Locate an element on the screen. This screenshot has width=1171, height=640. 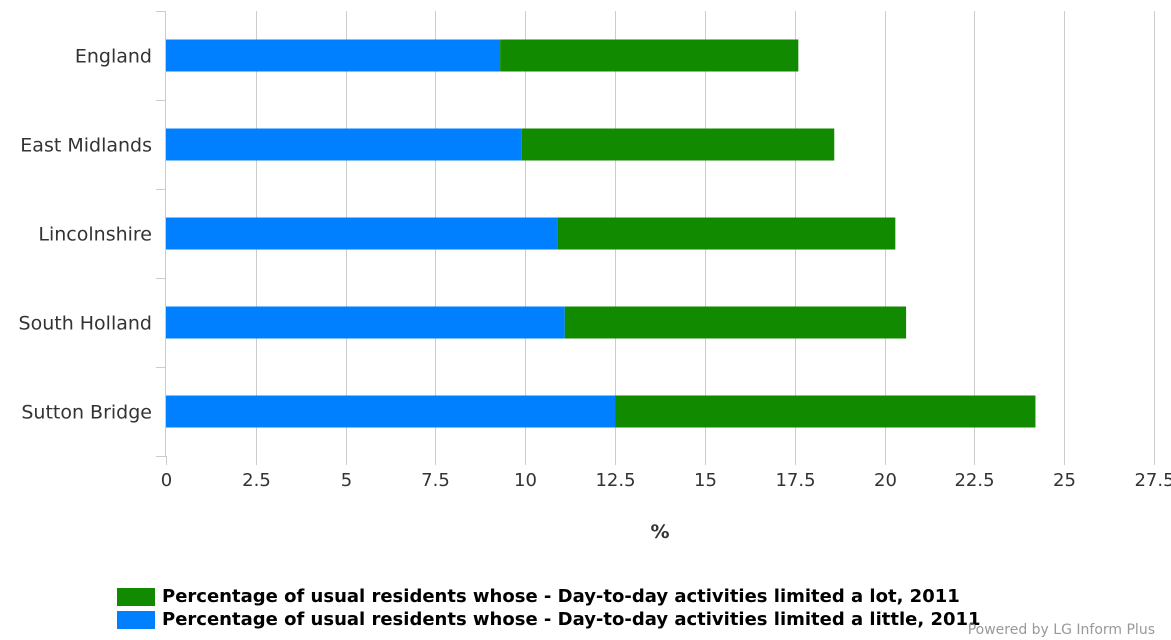
category-label: Sutton Bridge is located at coordinates (86, 413).